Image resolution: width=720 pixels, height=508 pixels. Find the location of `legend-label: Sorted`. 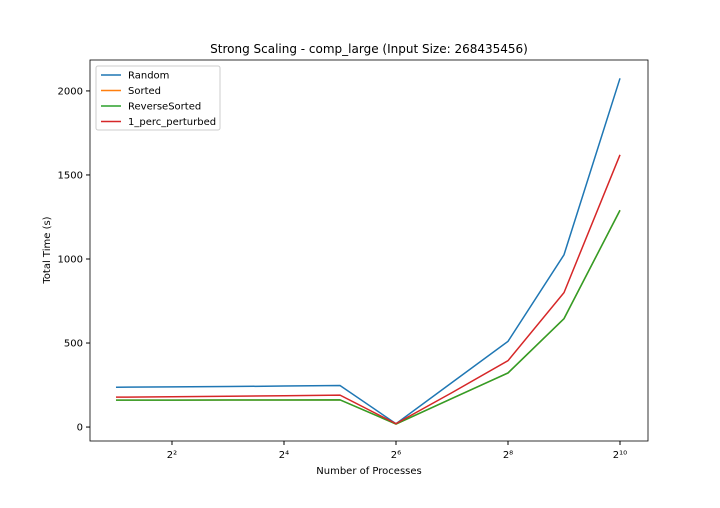

legend-label: Sorted is located at coordinates (144, 91).